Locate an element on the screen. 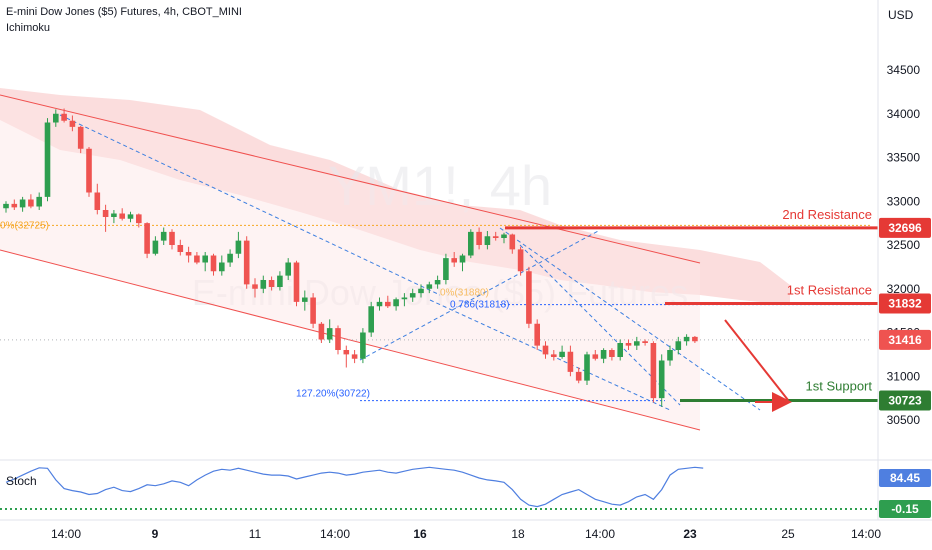 The width and height of the screenshot is (932, 550). last-price-value-box is located at coordinates (905, 339).